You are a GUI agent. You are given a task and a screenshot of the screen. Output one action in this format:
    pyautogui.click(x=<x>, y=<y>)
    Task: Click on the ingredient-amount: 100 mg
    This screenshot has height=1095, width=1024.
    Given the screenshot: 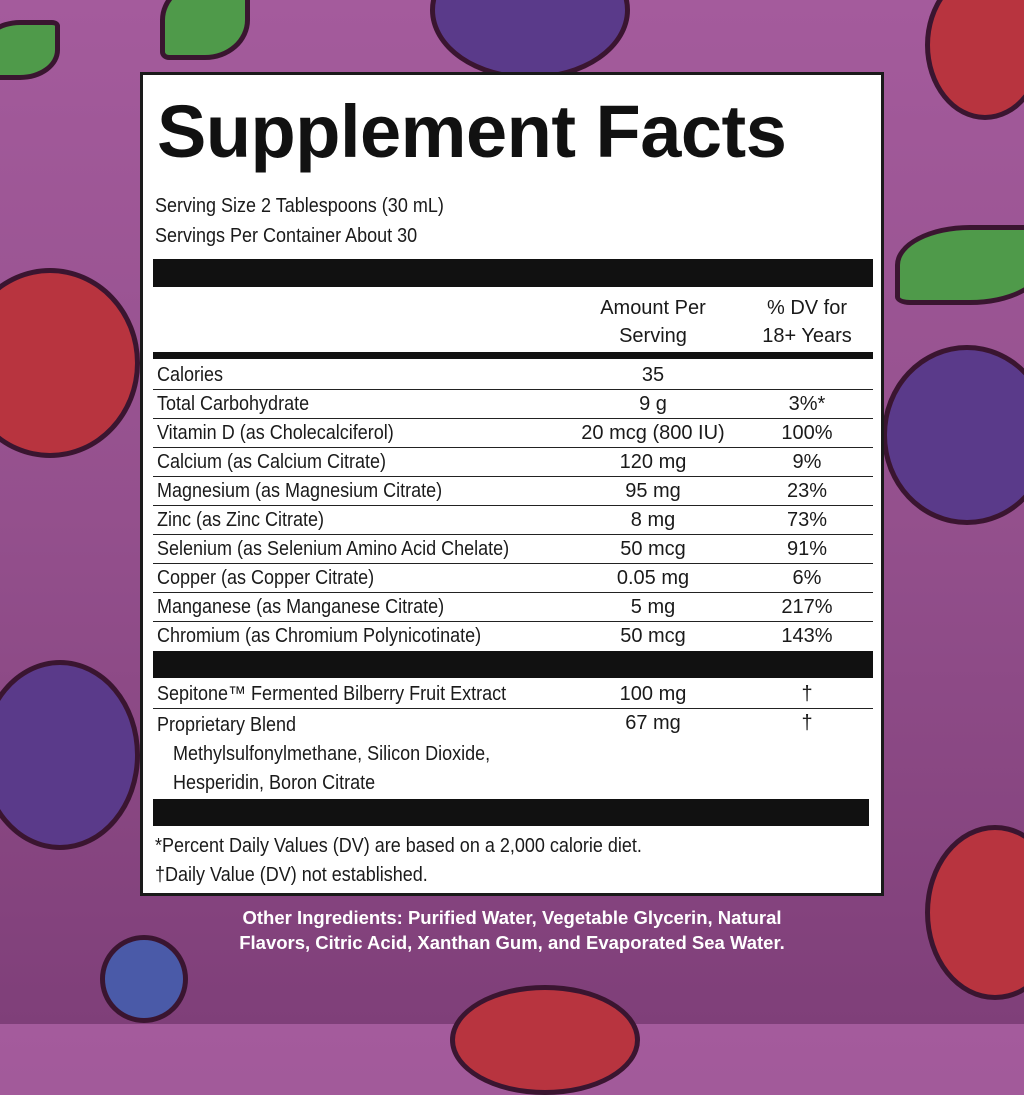 What is the action you would take?
    pyautogui.click(x=653, y=694)
    